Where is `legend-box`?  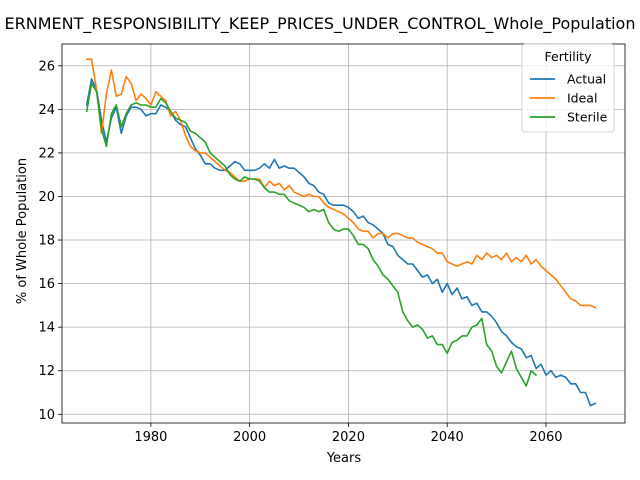 legend-box is located at coordinates (568, 88).